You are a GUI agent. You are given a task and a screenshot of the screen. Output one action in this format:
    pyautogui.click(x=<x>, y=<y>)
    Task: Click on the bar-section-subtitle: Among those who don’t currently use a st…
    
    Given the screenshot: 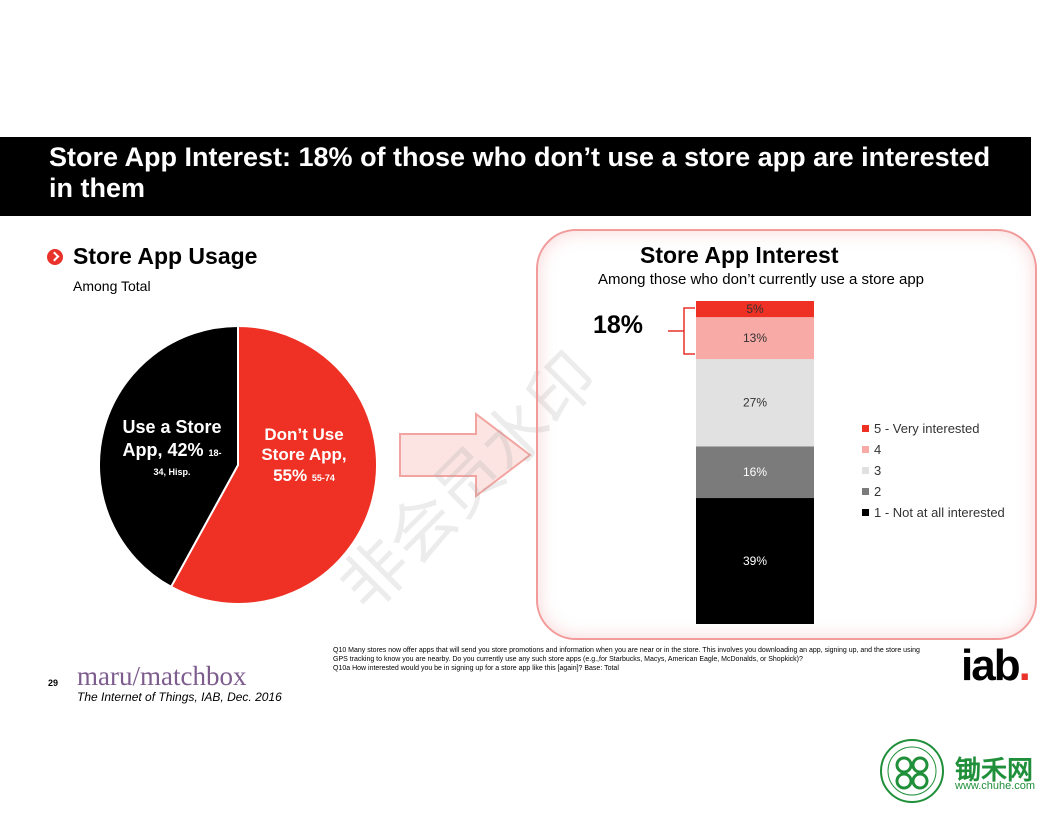 What is the action you would take?
    pyautogui.click(x=761, y=279)
    